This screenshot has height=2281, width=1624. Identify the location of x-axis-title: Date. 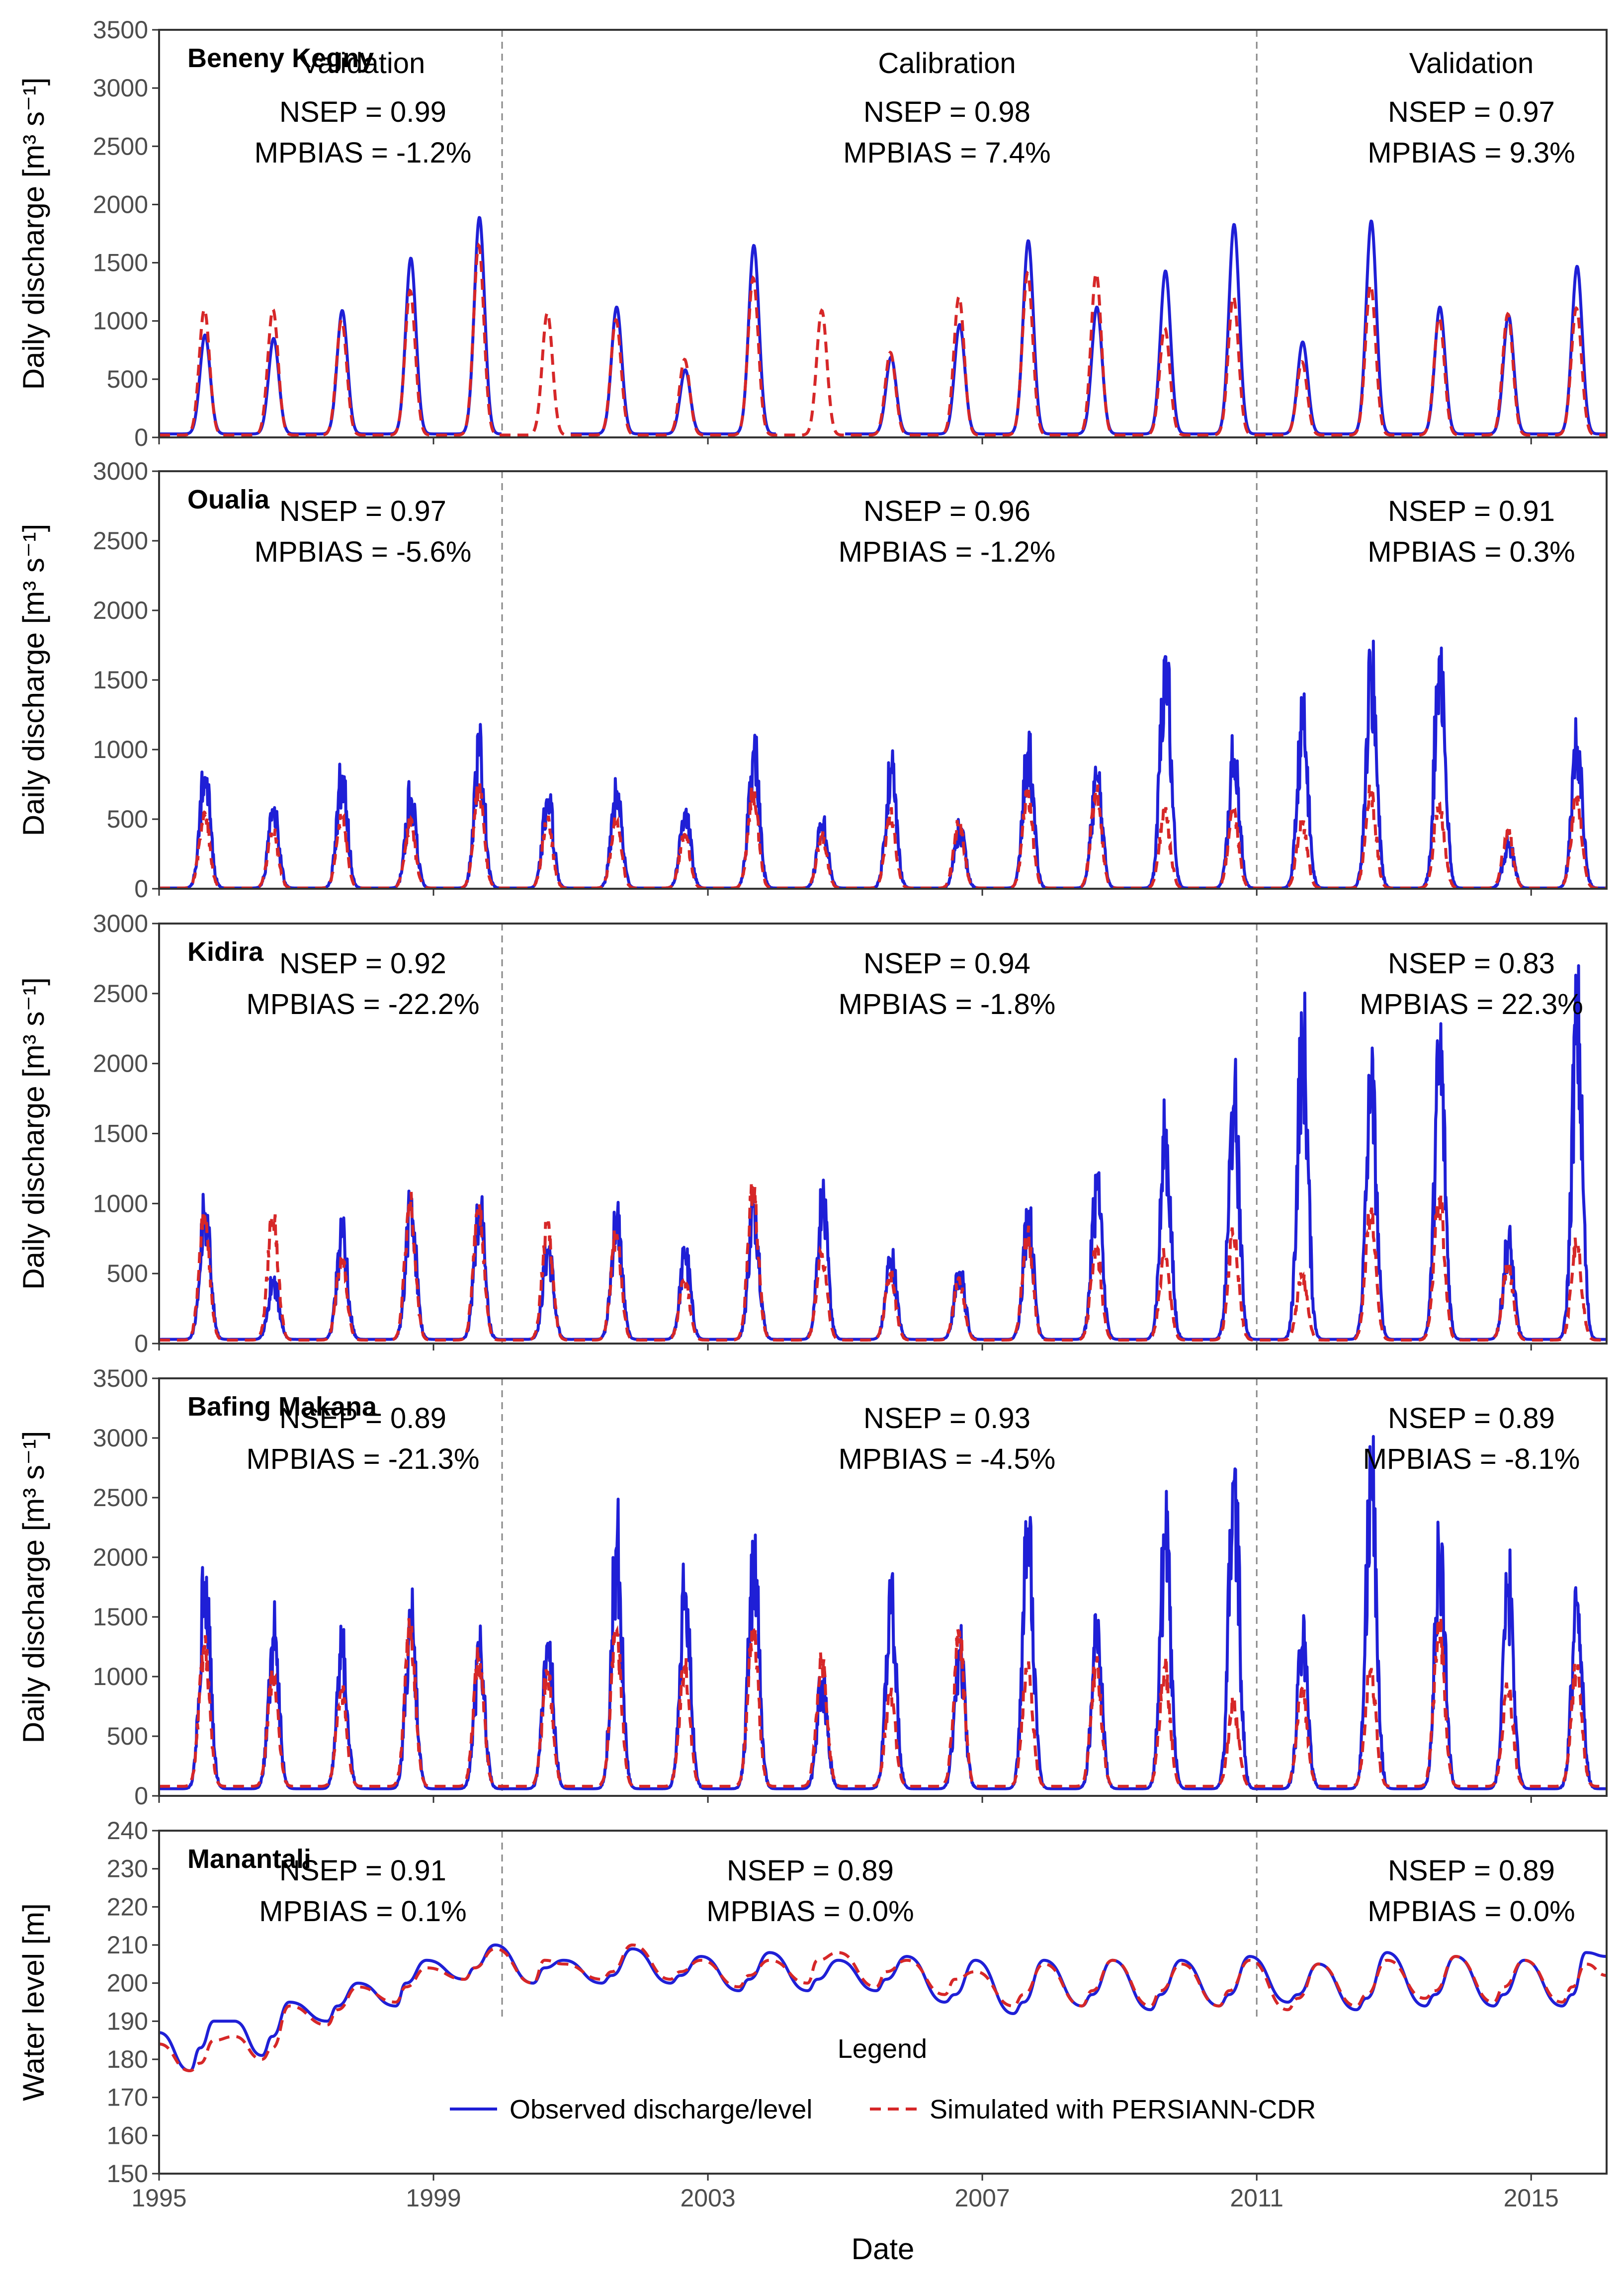
(883, 2249).